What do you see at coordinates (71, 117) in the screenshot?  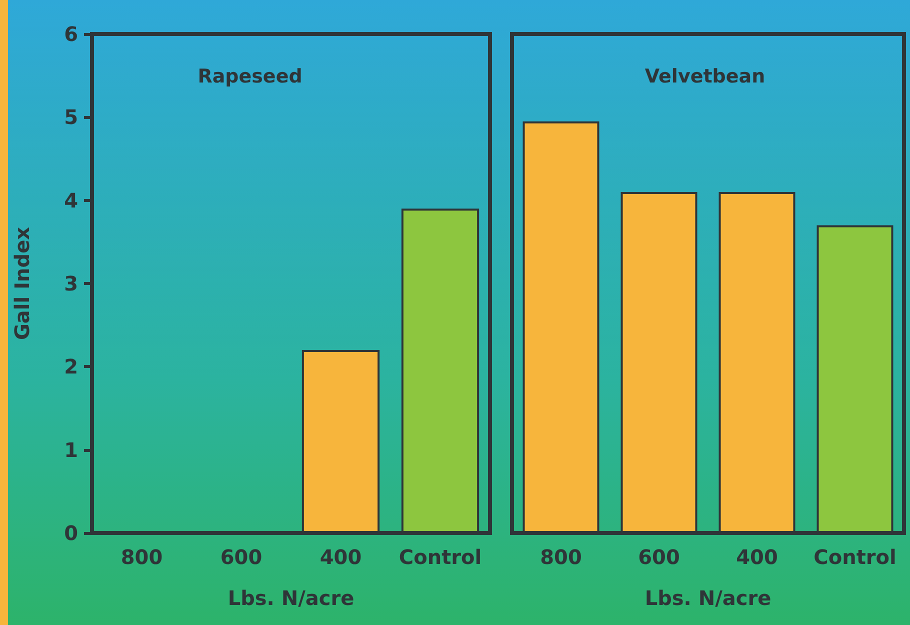 I see `y-tick-label: 5` at bounding box center [71, 117].